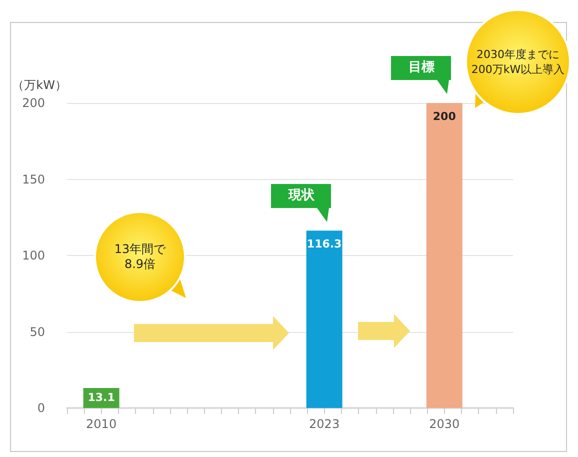 The width and height of the screenshot is (578, 457). Describe the element at coordinates (41, 408) in the screenshot. I see `y-tick-label: 0` at that location.